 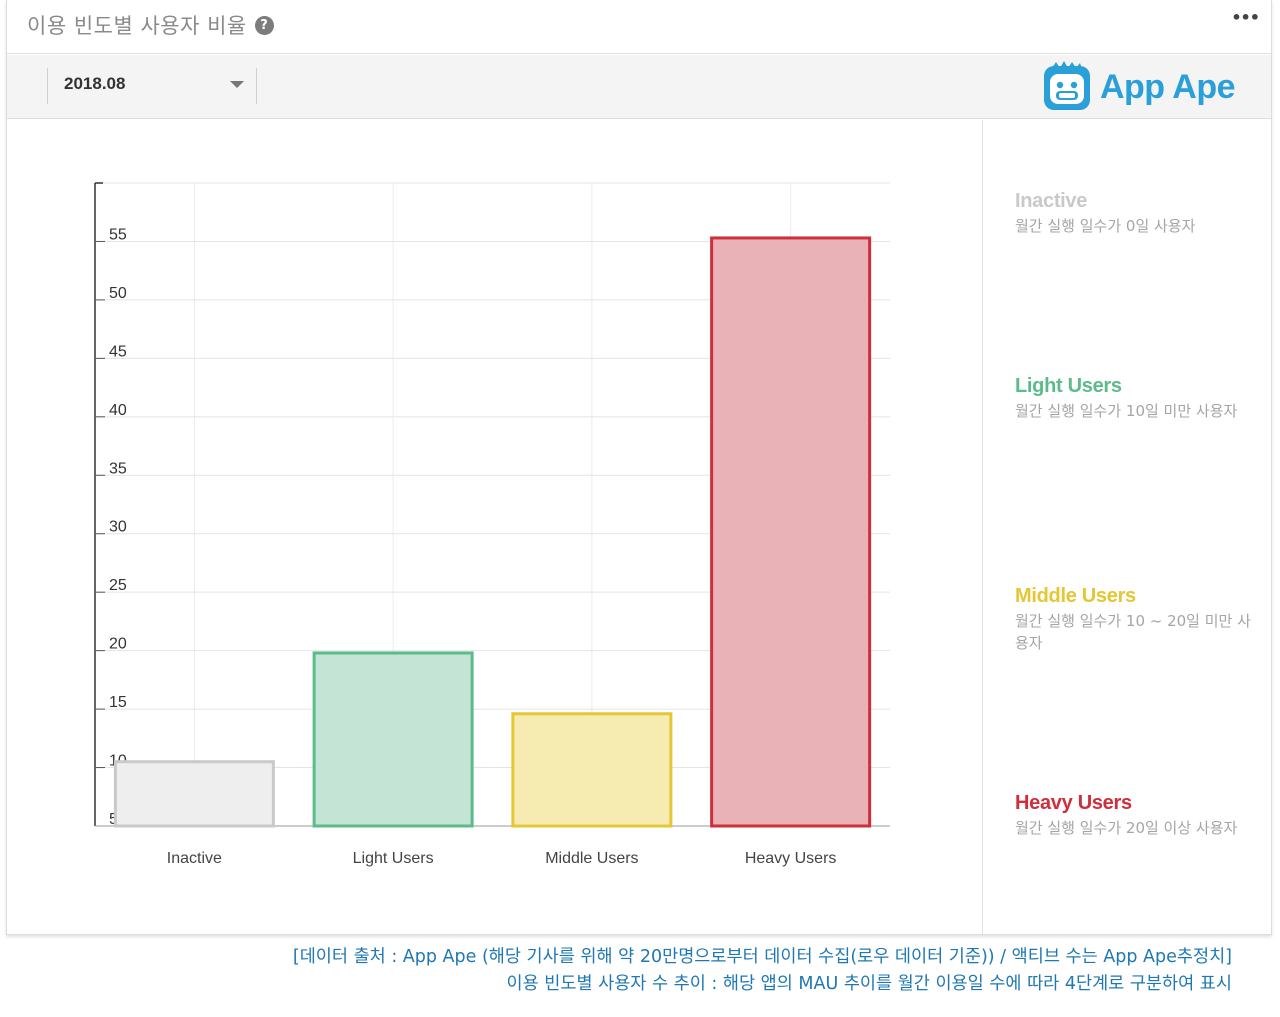 What do you see at coordinates (264, 25) in the screenshot?
I see `question-circle-icon: ?` at bounding box center [264, 25].